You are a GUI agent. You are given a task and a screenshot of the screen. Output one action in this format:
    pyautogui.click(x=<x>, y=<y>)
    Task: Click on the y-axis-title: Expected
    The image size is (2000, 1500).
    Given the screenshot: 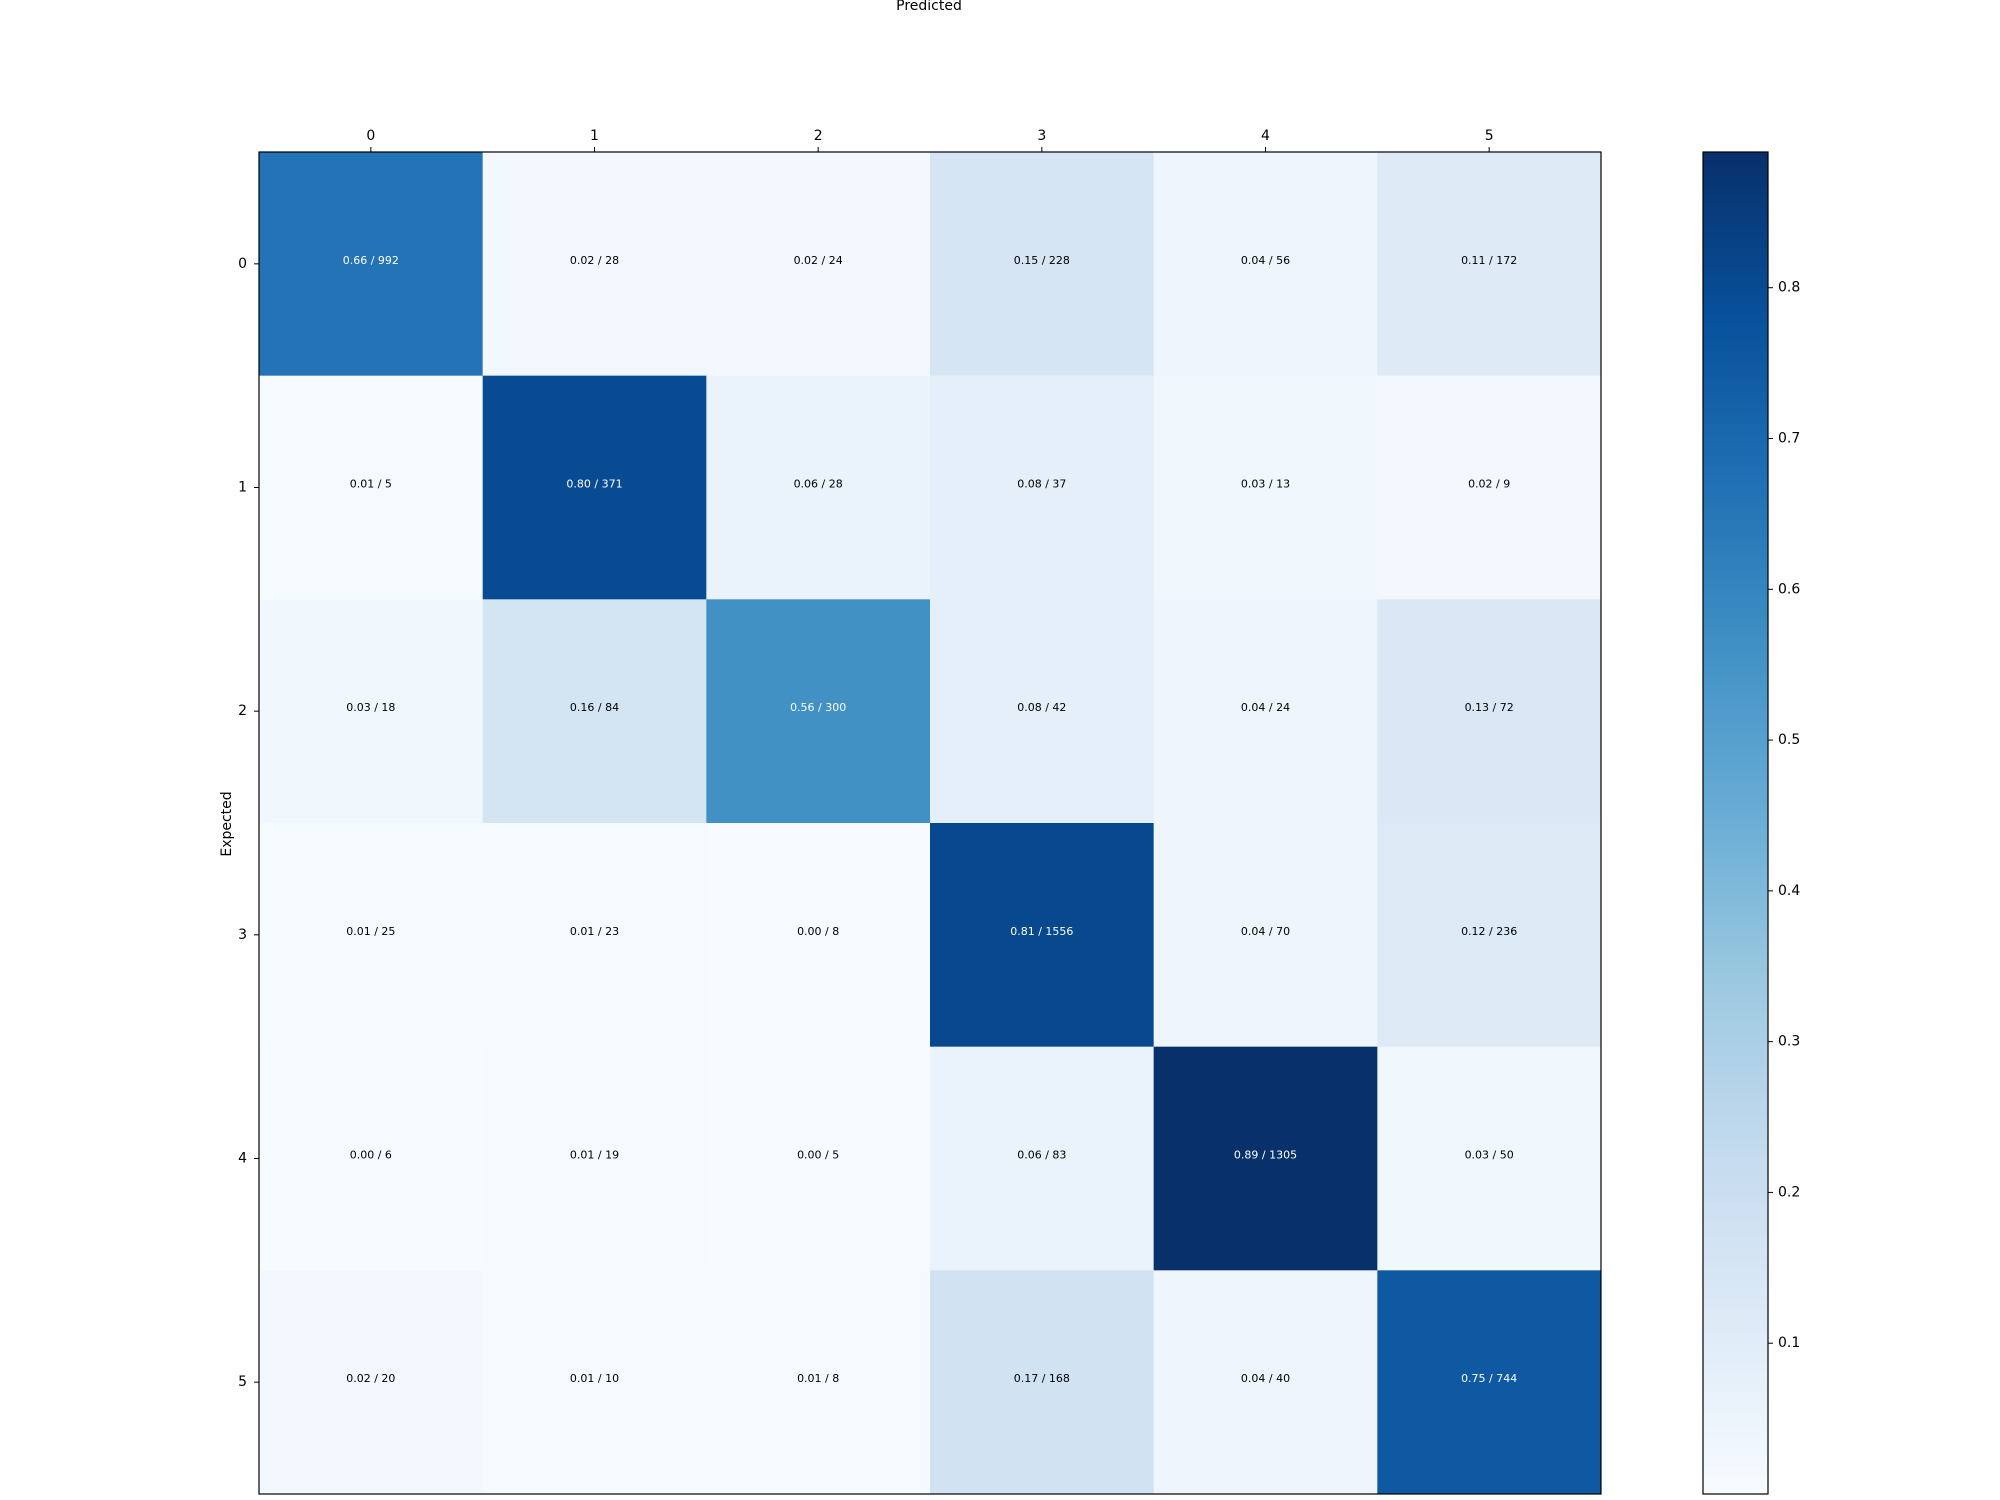 What is the action you would take?
    pyautogui.click(x=227, y=823)
    